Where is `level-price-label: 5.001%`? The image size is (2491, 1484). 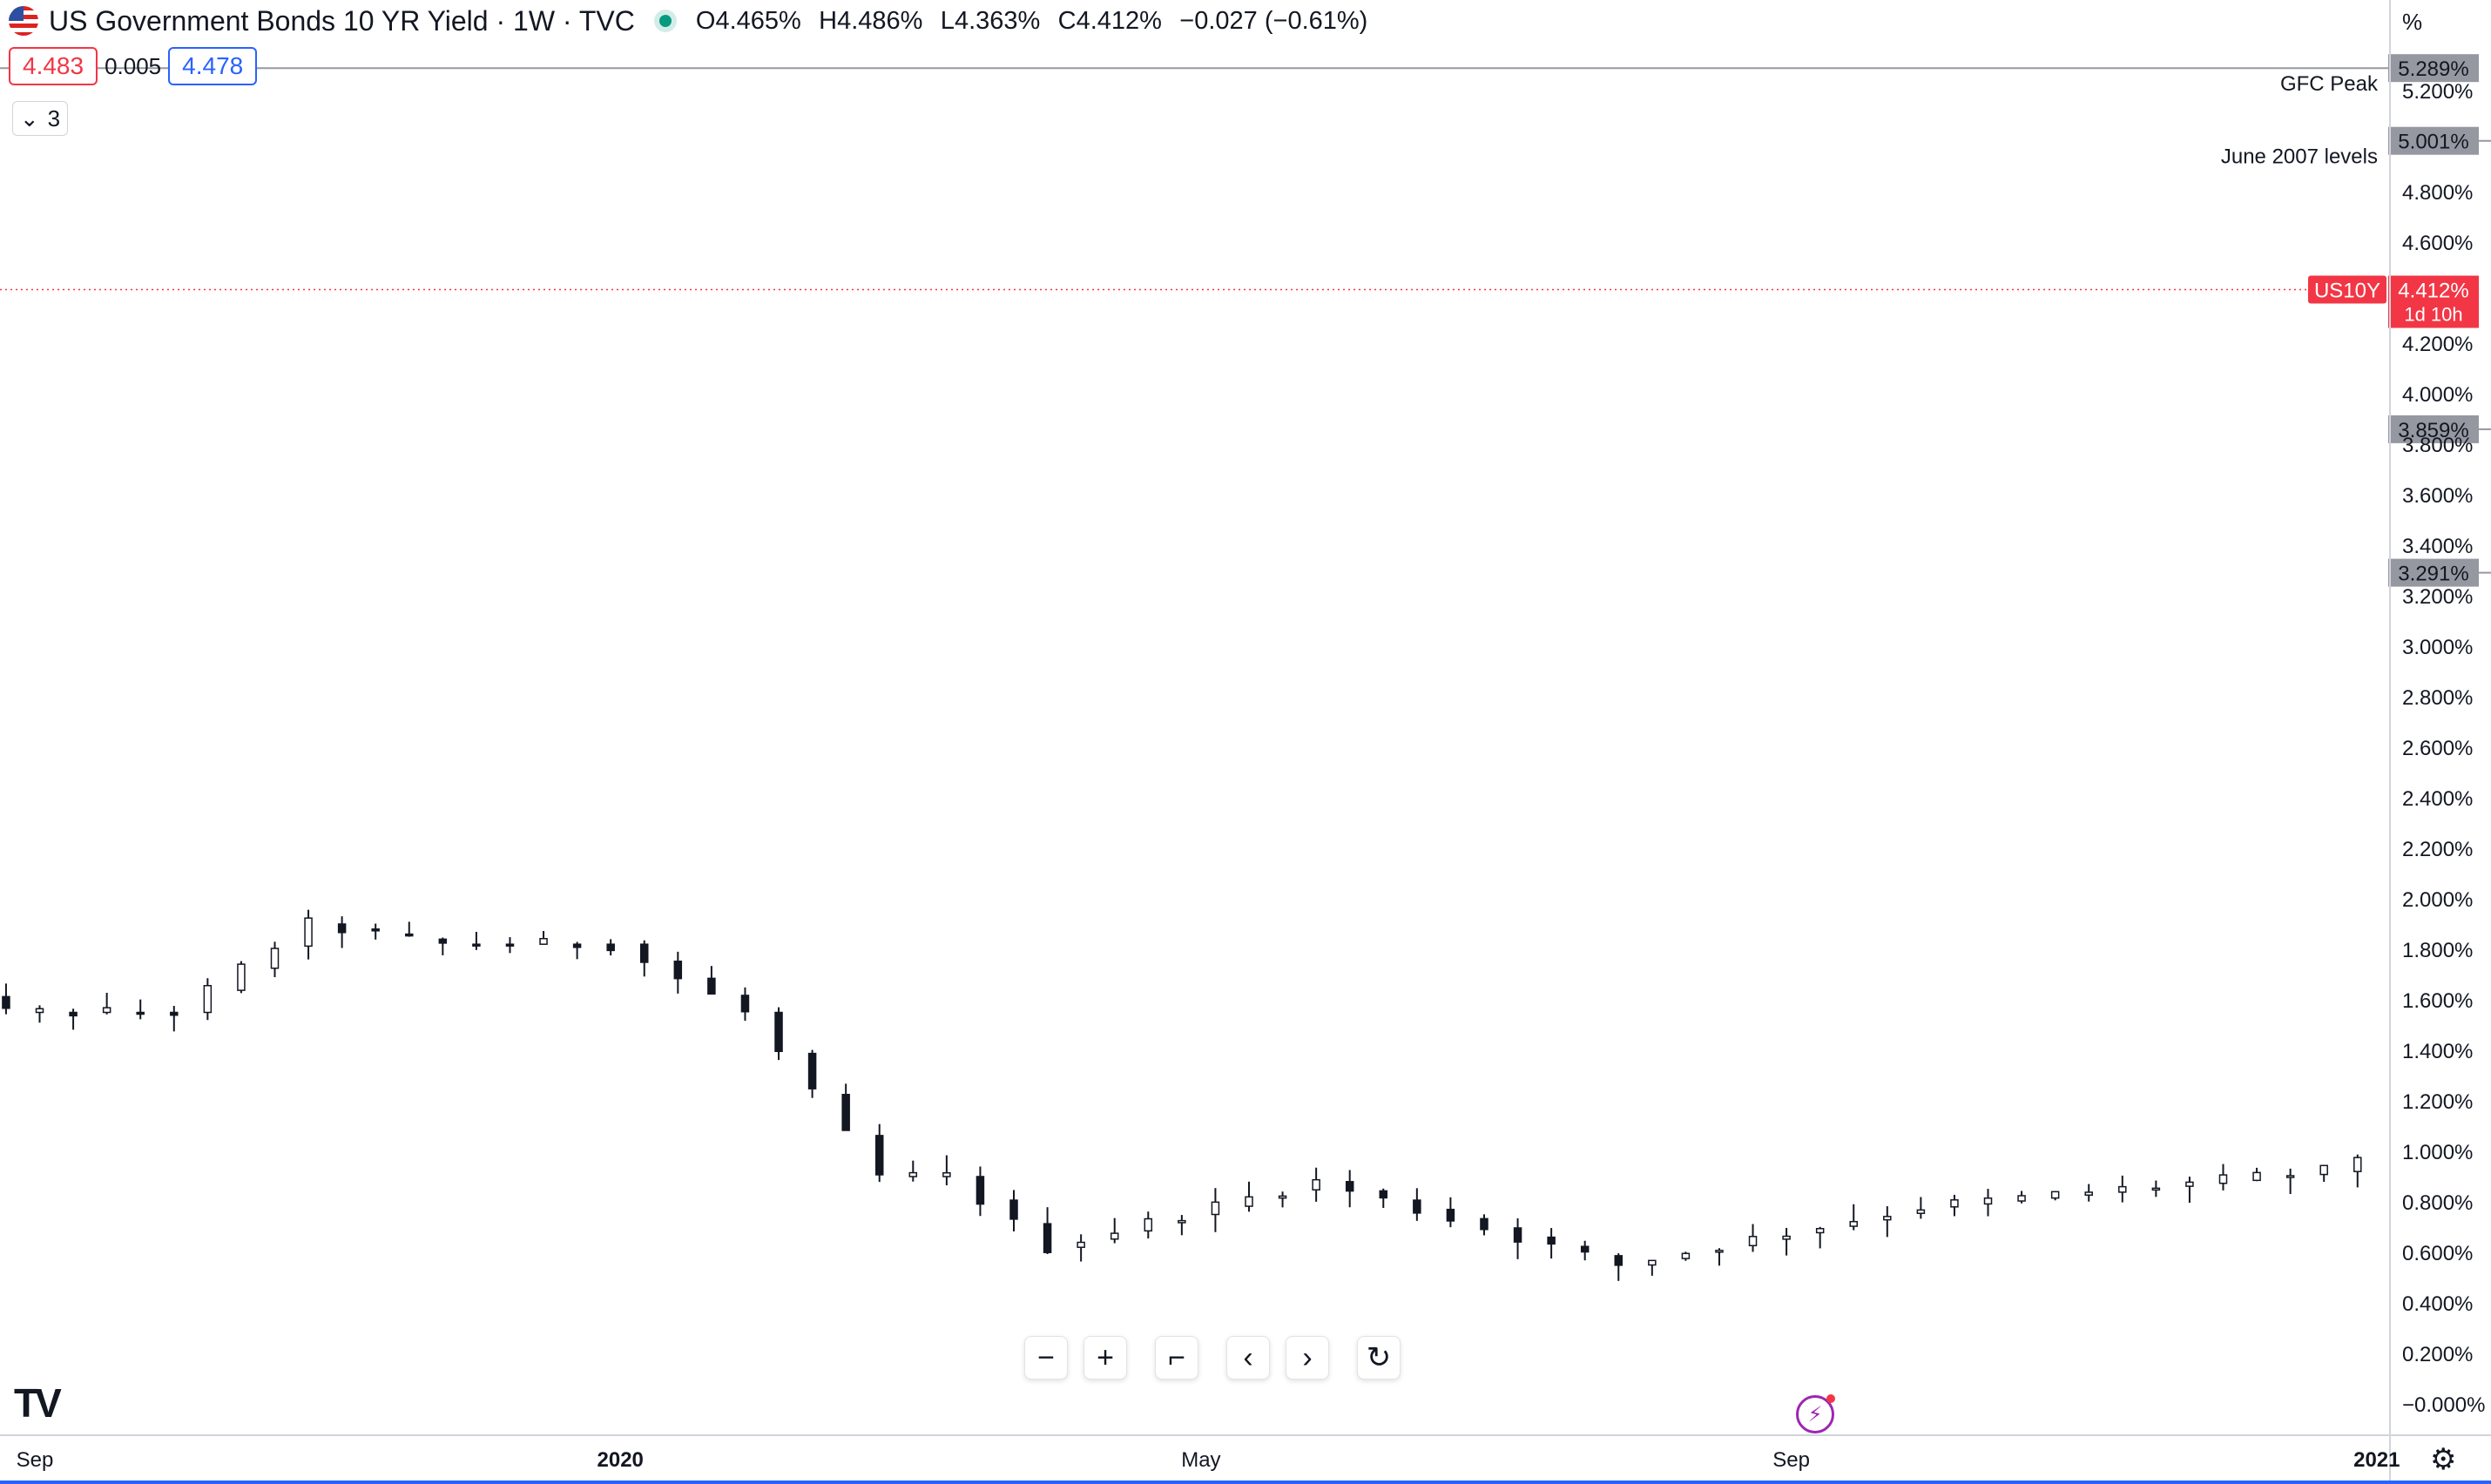
level-price-label: 5.001% is located at coordinates (2433, 142).